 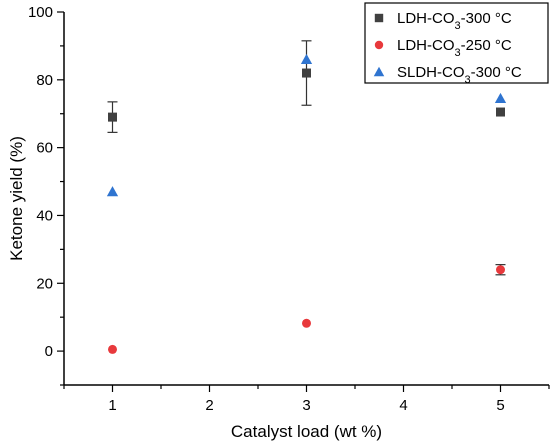 What do you see at coordinates (306, 431) in the screenshot?
I see `x-axis-title: Catalyst load (wt %)` at bounding box center [306, 431].